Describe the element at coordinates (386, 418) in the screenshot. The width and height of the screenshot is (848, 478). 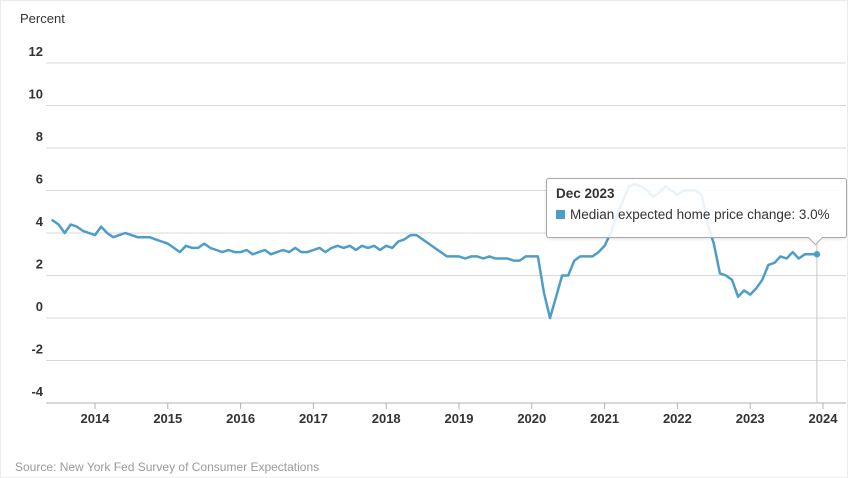
I see `x-tick-label: 2018` at that location.